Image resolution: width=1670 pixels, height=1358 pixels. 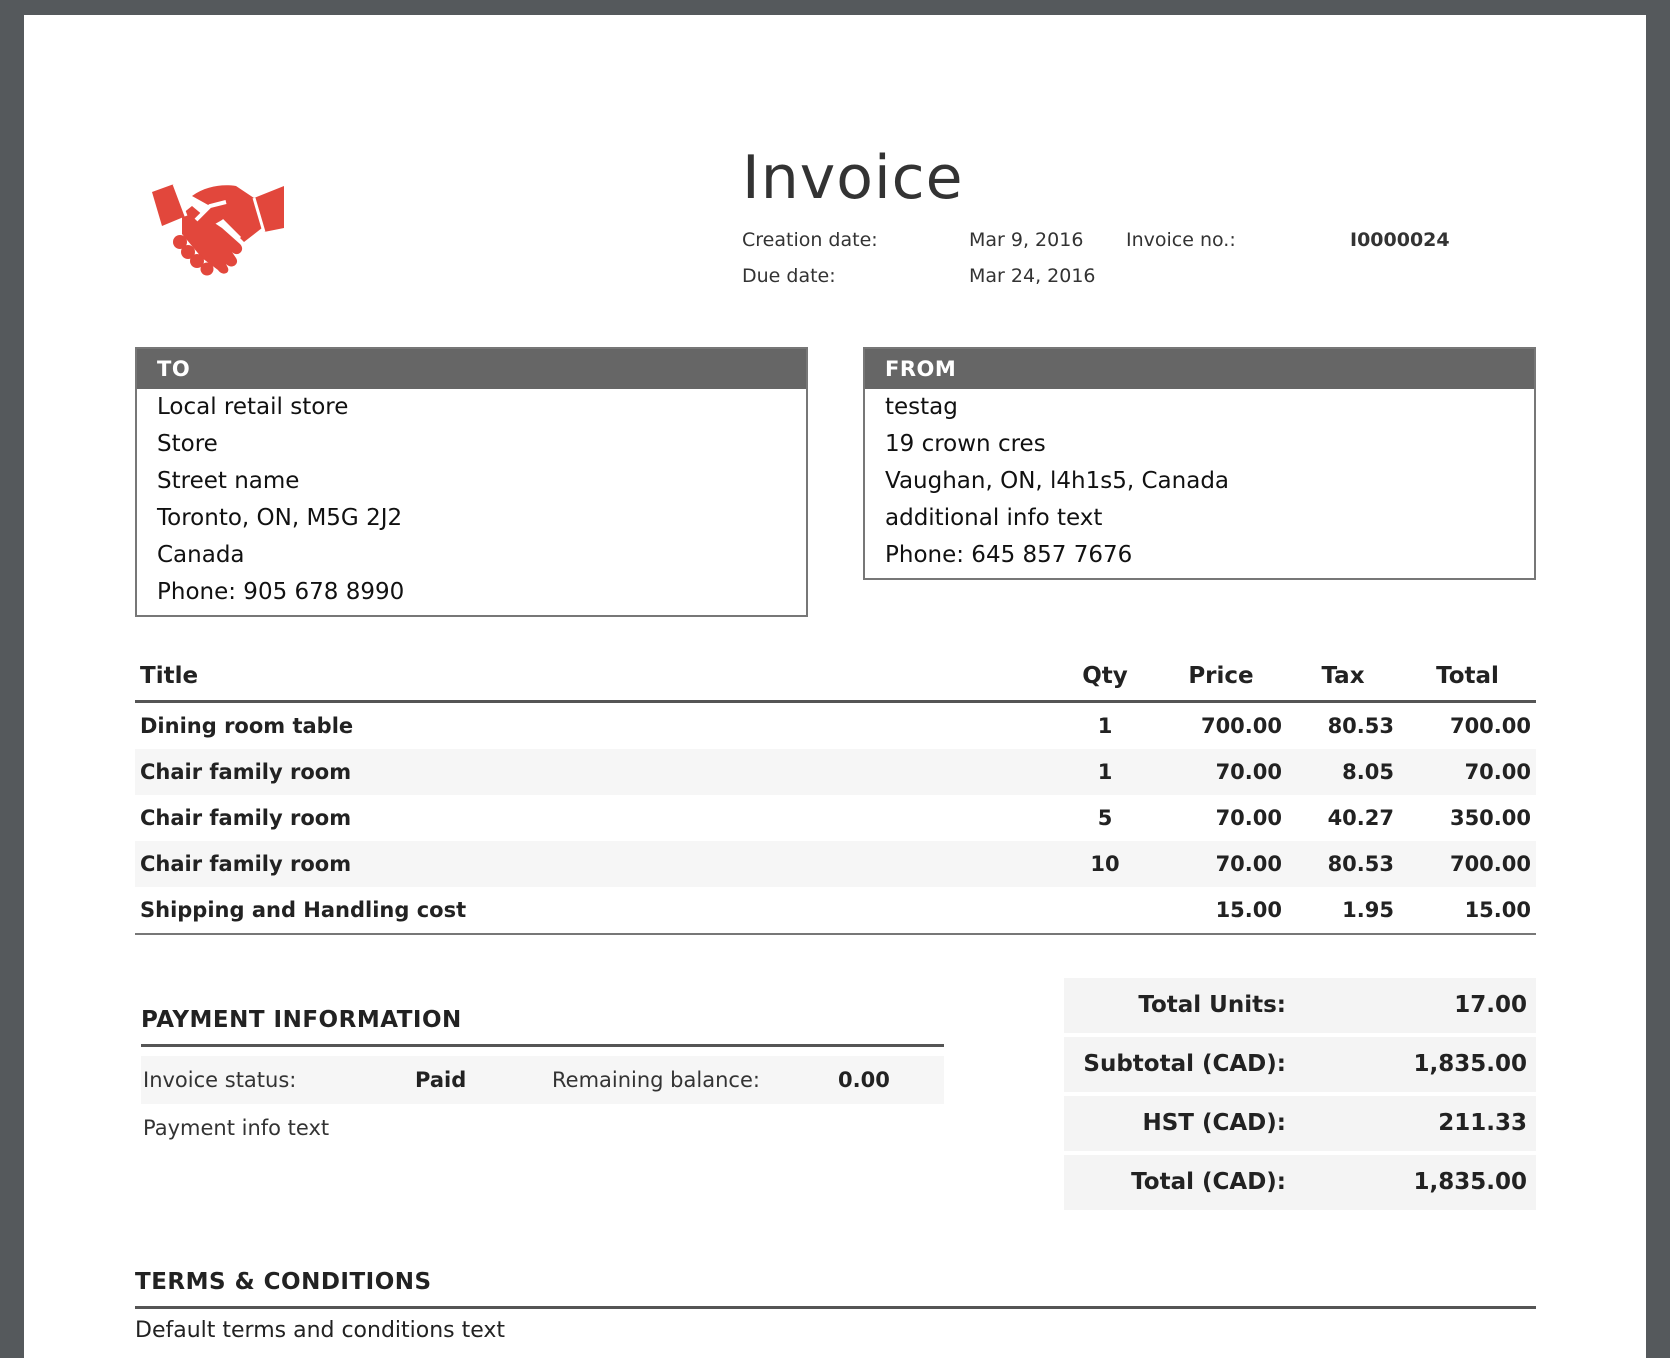 What do you see at coordinates (542, 1045) in the screenshot?
I see `payment-divider` at bounding box center [542, 1045].